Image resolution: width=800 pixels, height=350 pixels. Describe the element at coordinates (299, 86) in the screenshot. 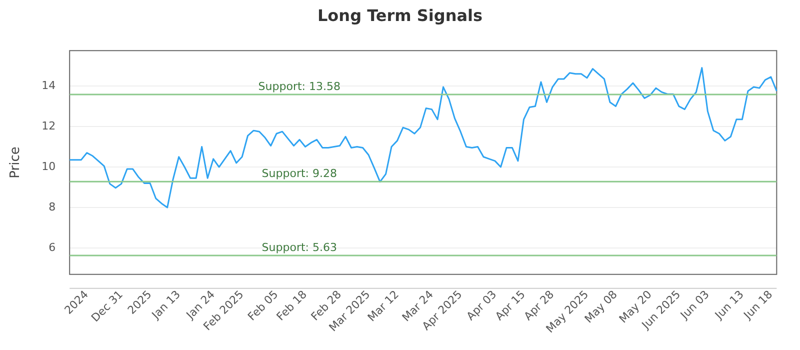

I see `ref-line-label: Support: 13.58` at that location.